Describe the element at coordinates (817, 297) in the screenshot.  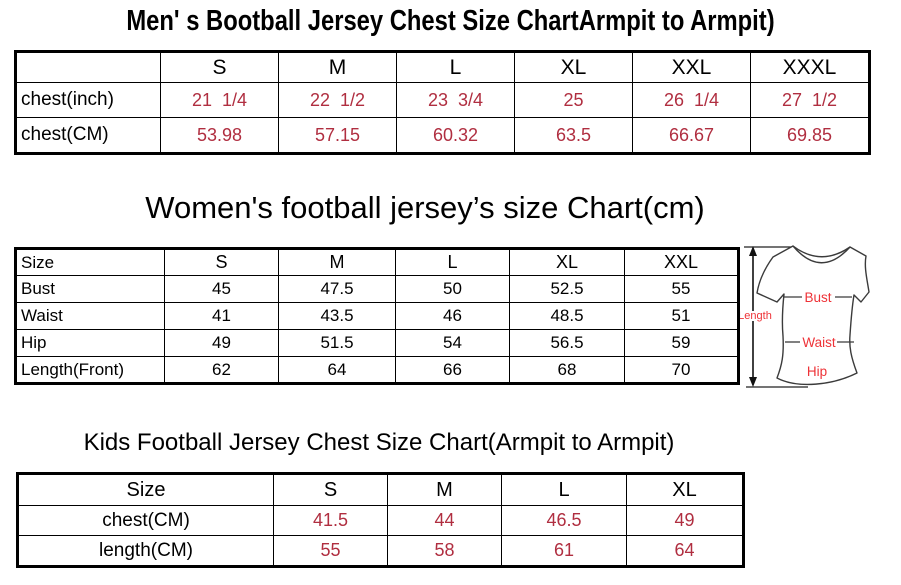
I see `bust-label: Bust` at that location.